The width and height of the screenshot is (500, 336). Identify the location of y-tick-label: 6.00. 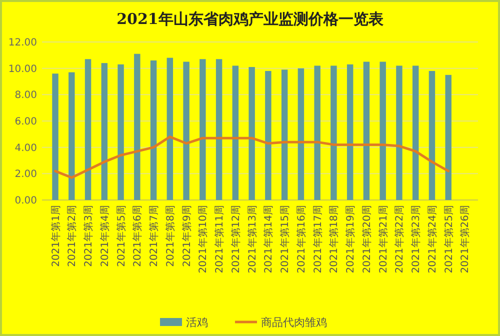
(25, 122).